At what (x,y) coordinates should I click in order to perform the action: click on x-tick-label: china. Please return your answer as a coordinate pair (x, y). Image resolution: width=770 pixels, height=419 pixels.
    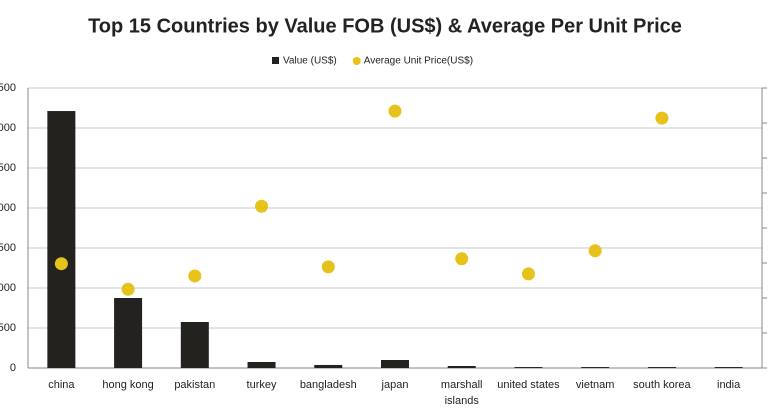
    Looking at the image, I should click on (61, 385).